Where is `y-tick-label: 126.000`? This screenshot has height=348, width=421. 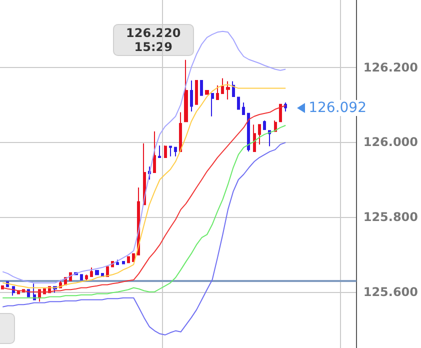
y-tick-label: 126.000 is located at coordinates (390, 142).